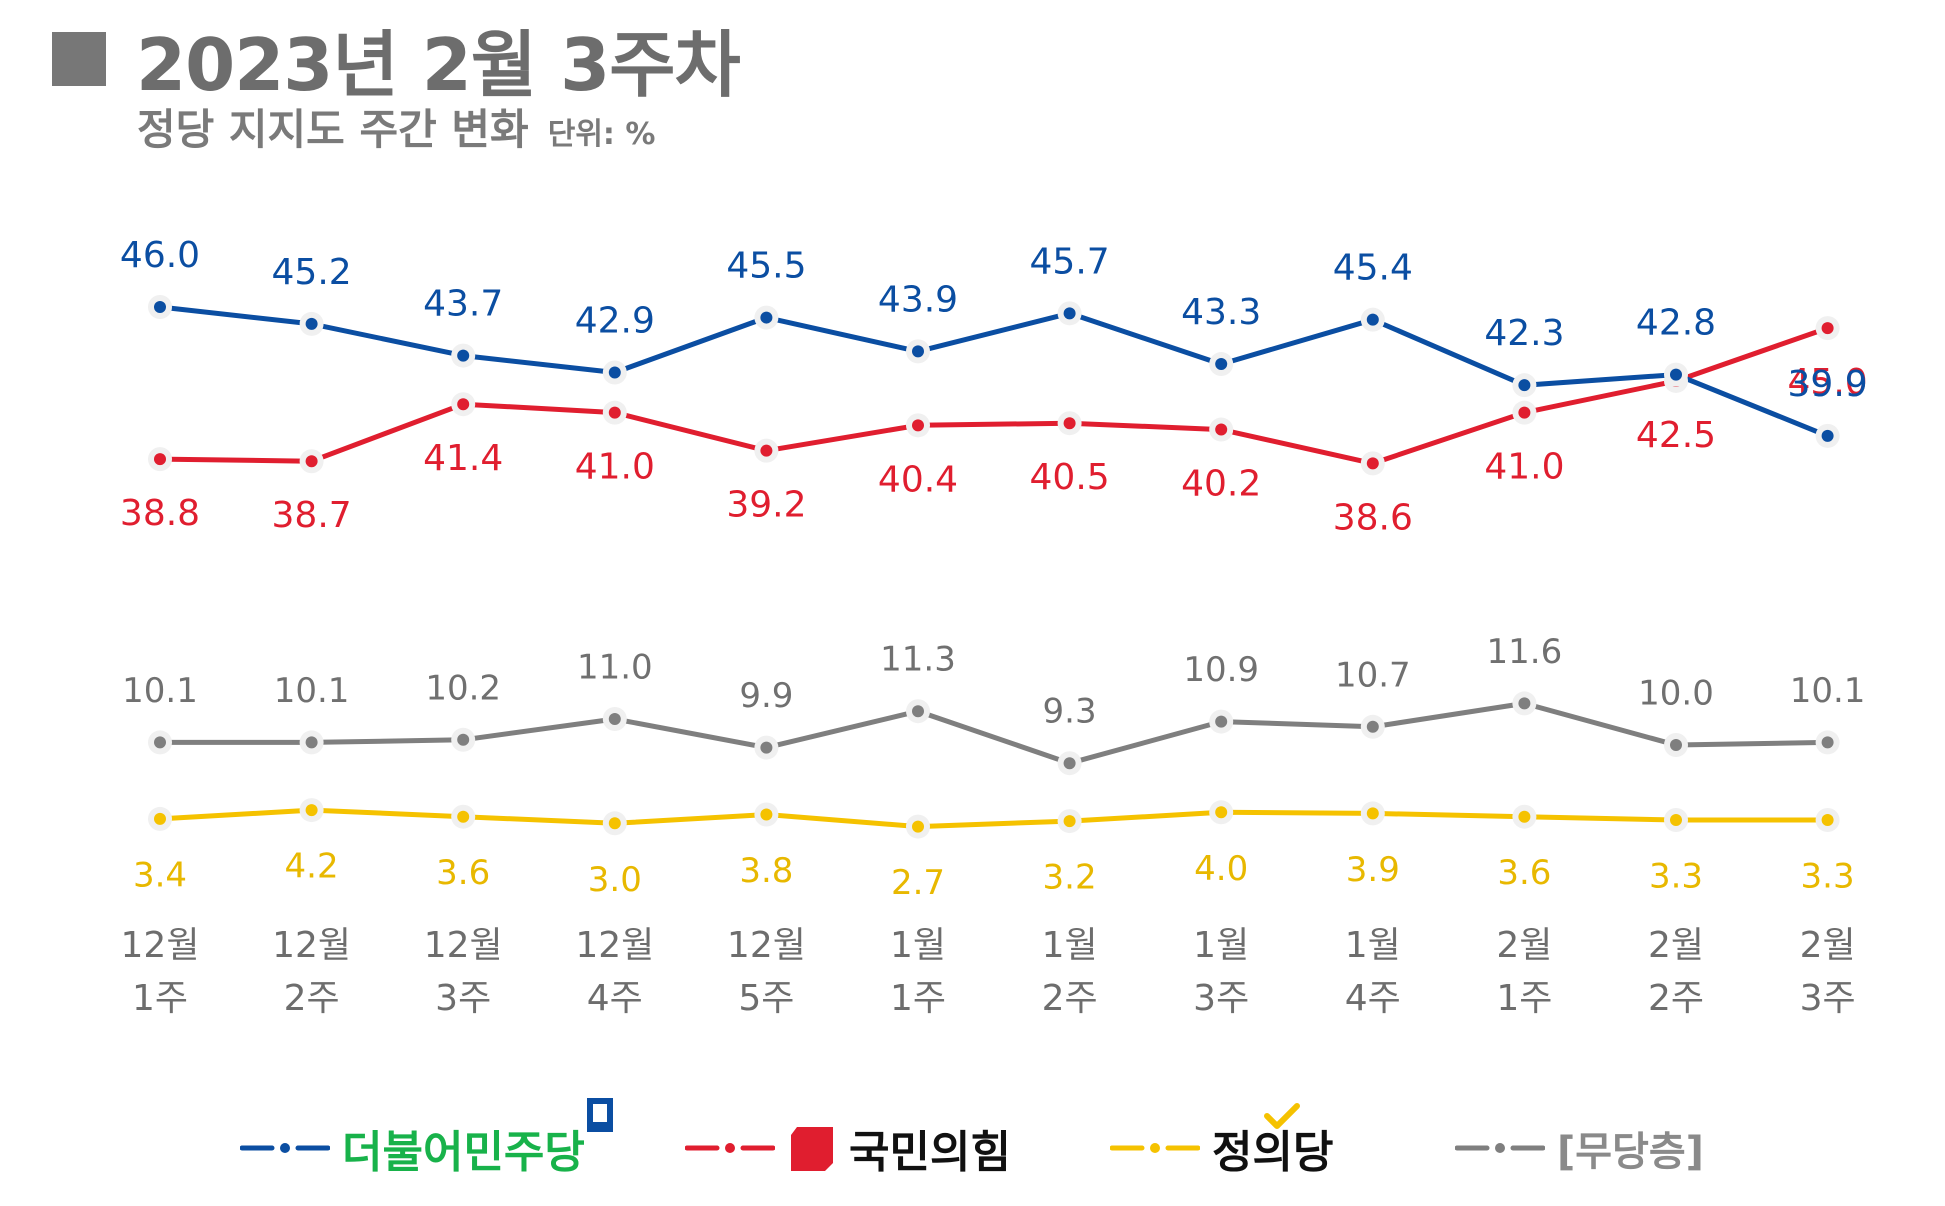 The width and height of the screenshot is (1945, 1206). What do you see at coordinates (1828, 384) in the screenshot?
I see `data-label-democratic: 39.9` at bounding box center [1828, 384].